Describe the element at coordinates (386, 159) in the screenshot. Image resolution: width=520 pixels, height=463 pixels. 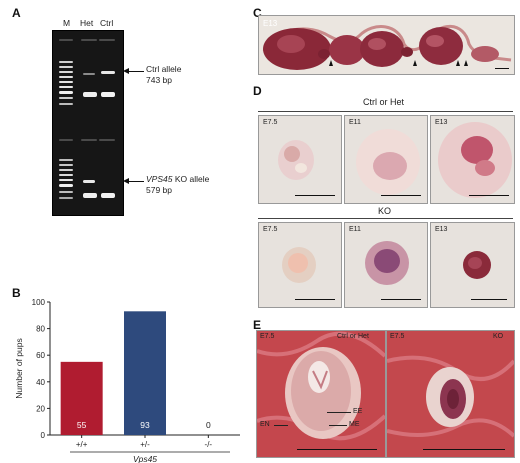
I see `d-ctrl-e11-photo: E11` at that location.